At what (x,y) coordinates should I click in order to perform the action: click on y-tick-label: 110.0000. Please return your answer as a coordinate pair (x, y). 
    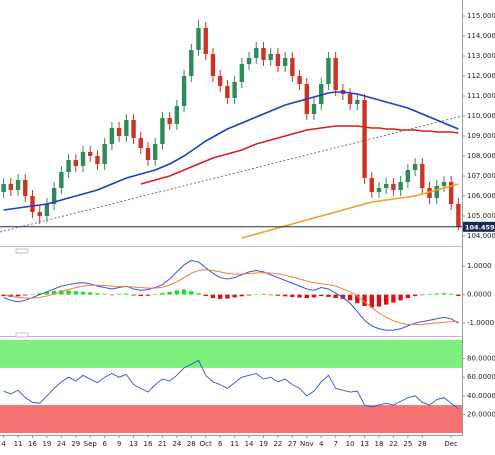
    Looking at the image, I should click on (481, 116).